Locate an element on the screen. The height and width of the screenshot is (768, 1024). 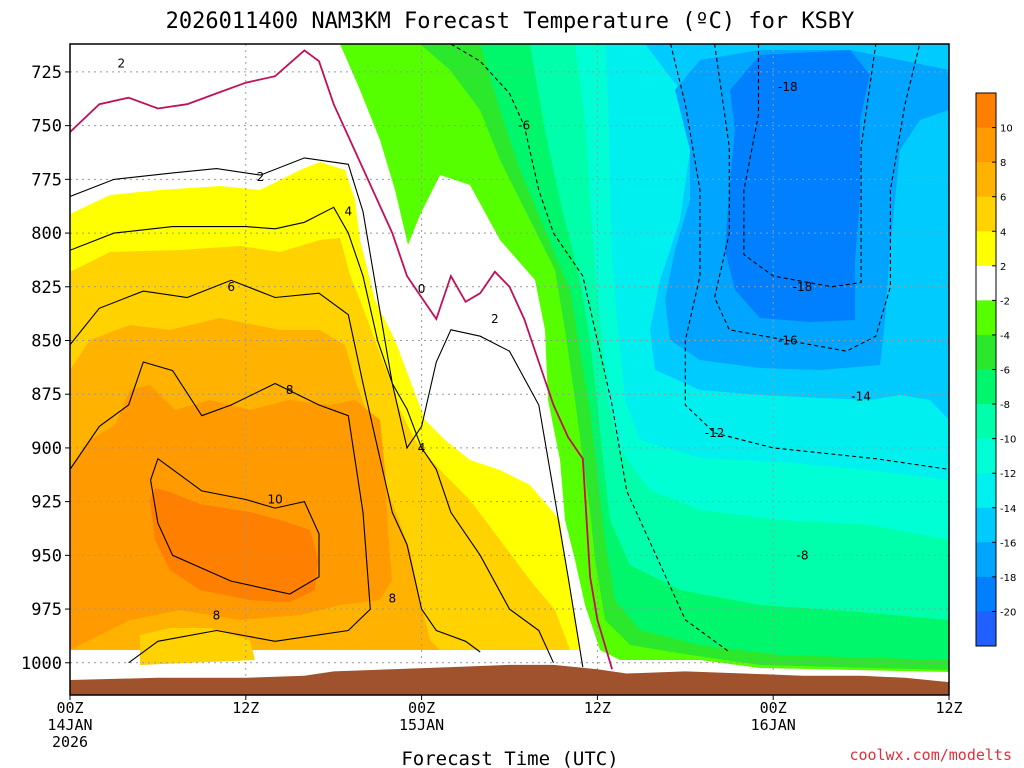
terrain-ground is located at coordinates (509, 679).